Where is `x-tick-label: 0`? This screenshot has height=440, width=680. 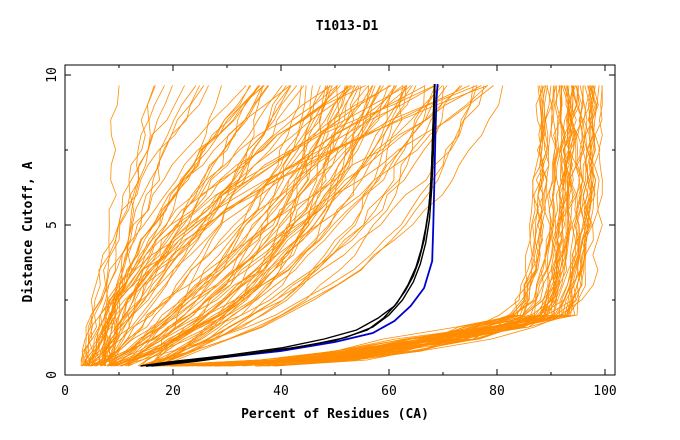
x-tick-label: 0 is located at coordinates (65, 391).